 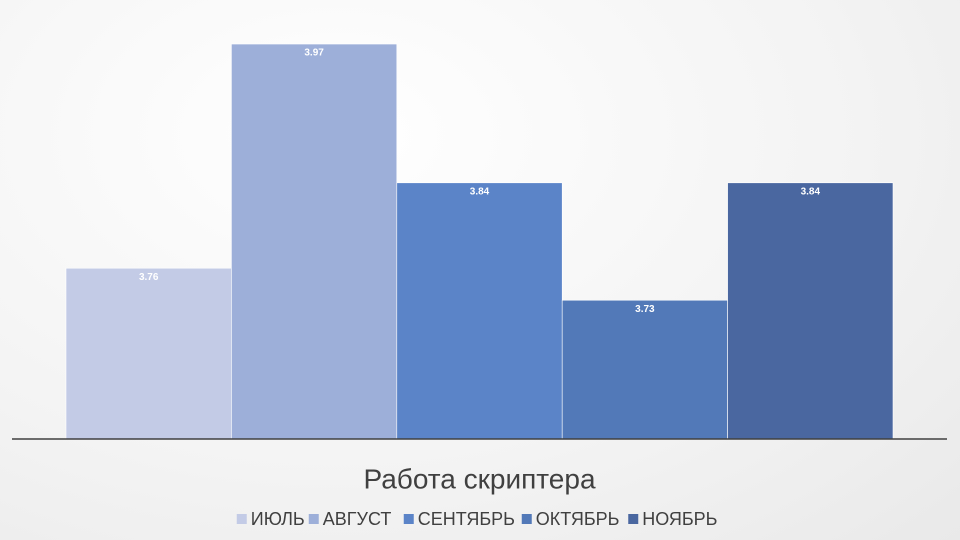 I want to click on legend-label: НОЯБРЬ, so click(x=679, y=519).